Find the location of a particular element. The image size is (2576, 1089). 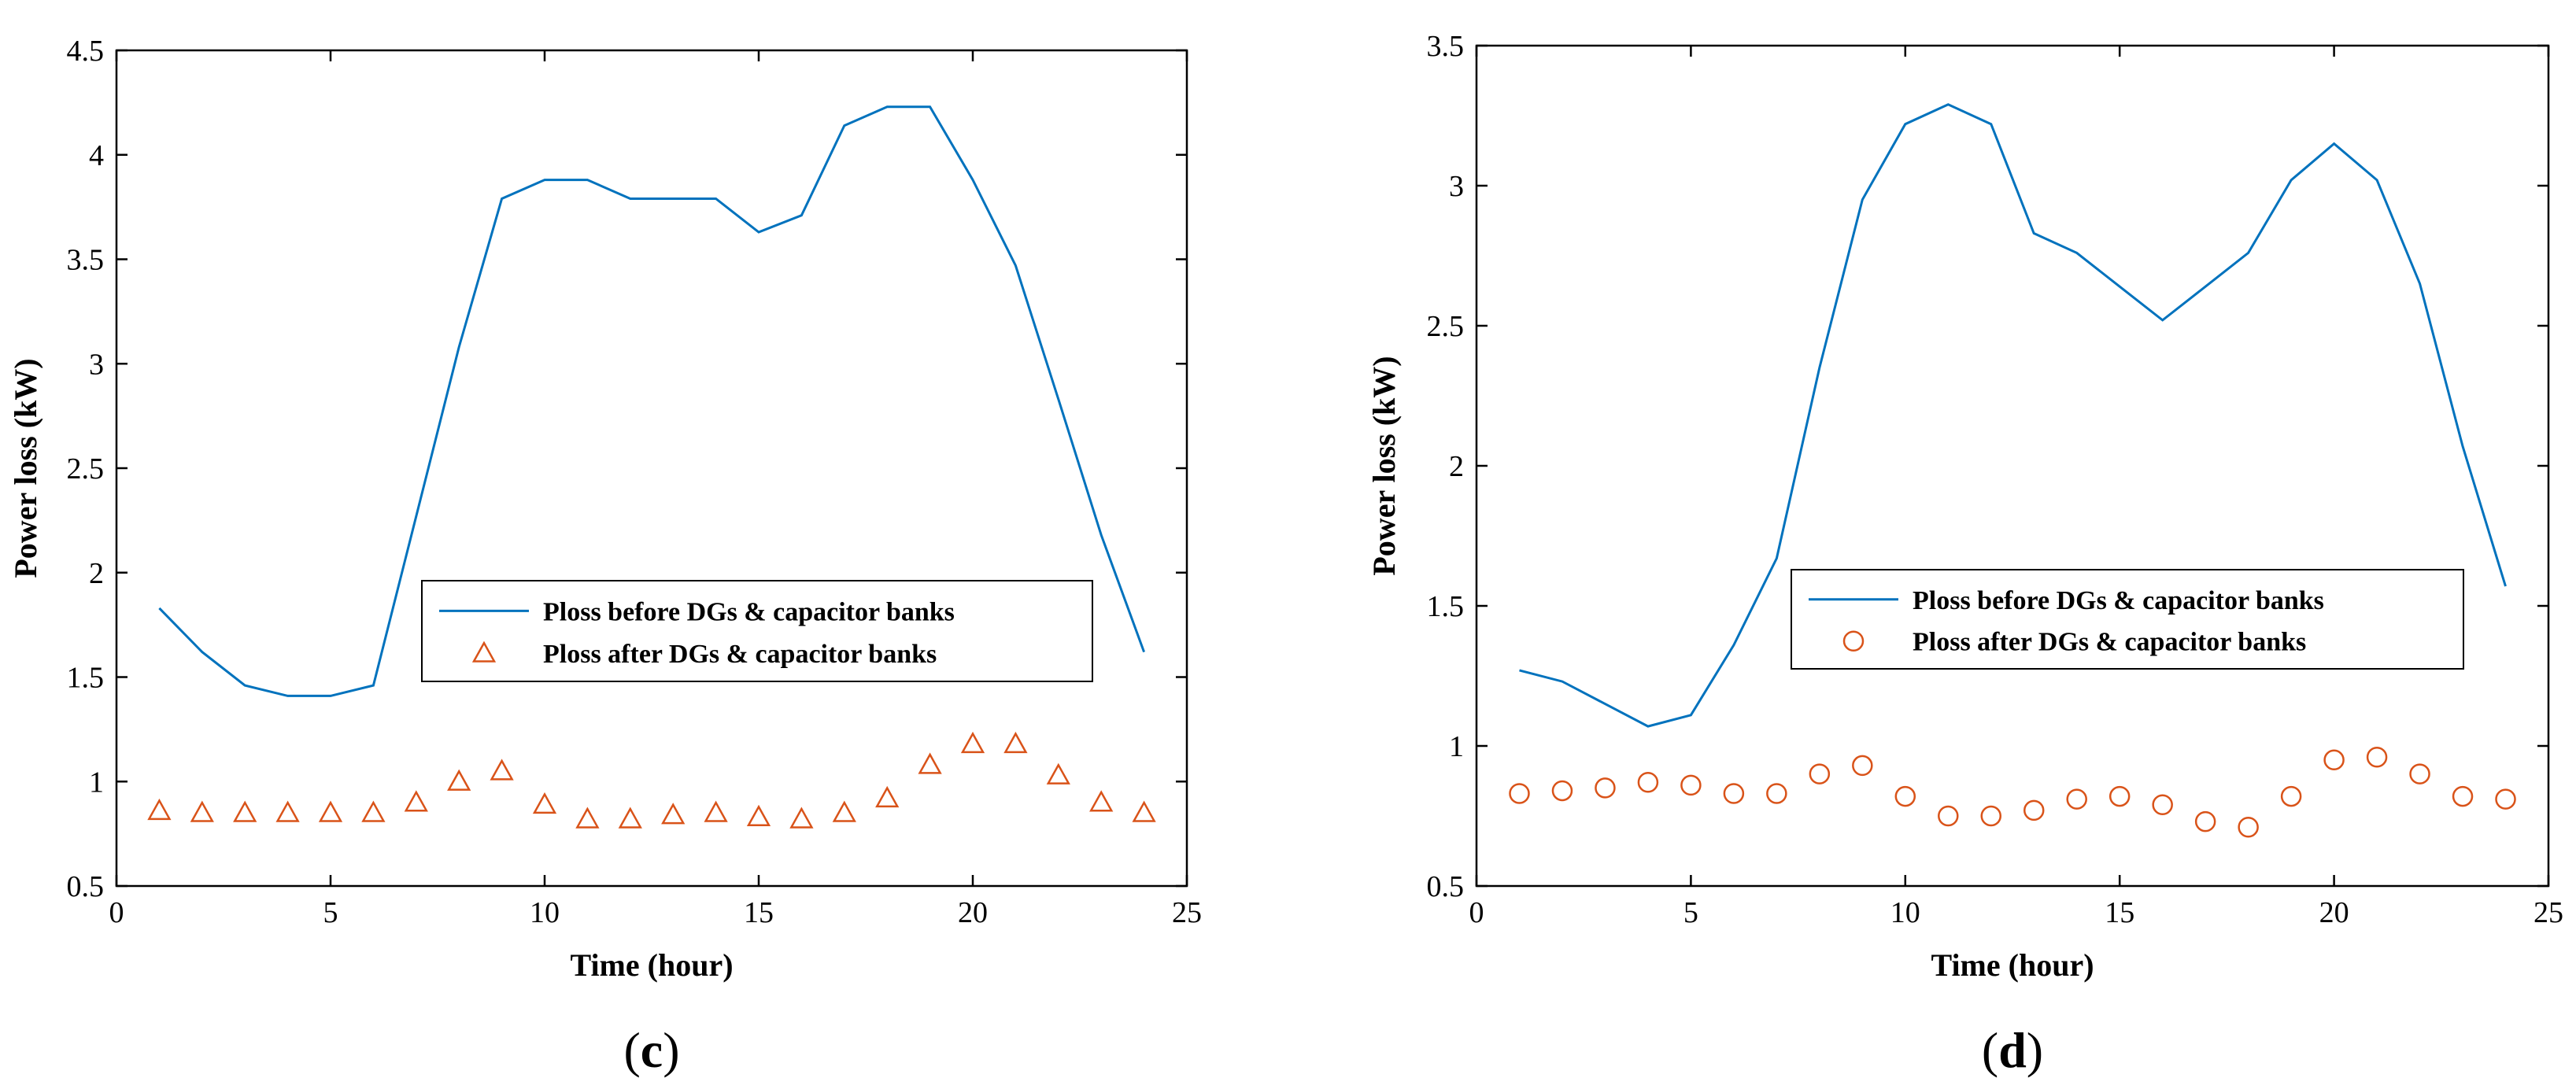

panel-label-letter: c is located at coordinates (652, 1050).